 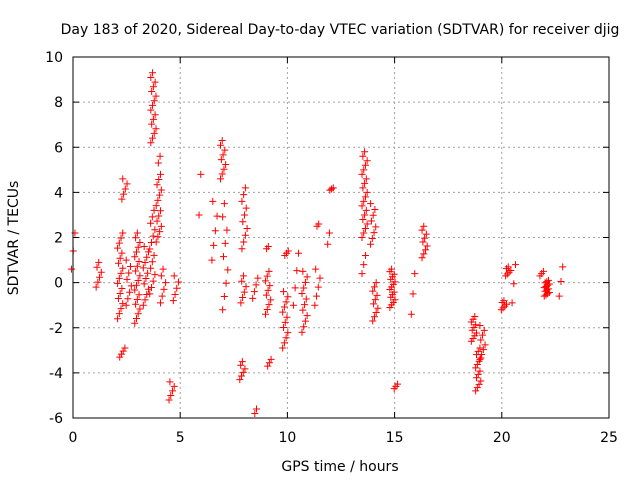 What do you see at coordinates (14, 238) in the screenshot?
I see `y-axis-label: SDTVAR / TECUs` at bounding box center [14, 238].